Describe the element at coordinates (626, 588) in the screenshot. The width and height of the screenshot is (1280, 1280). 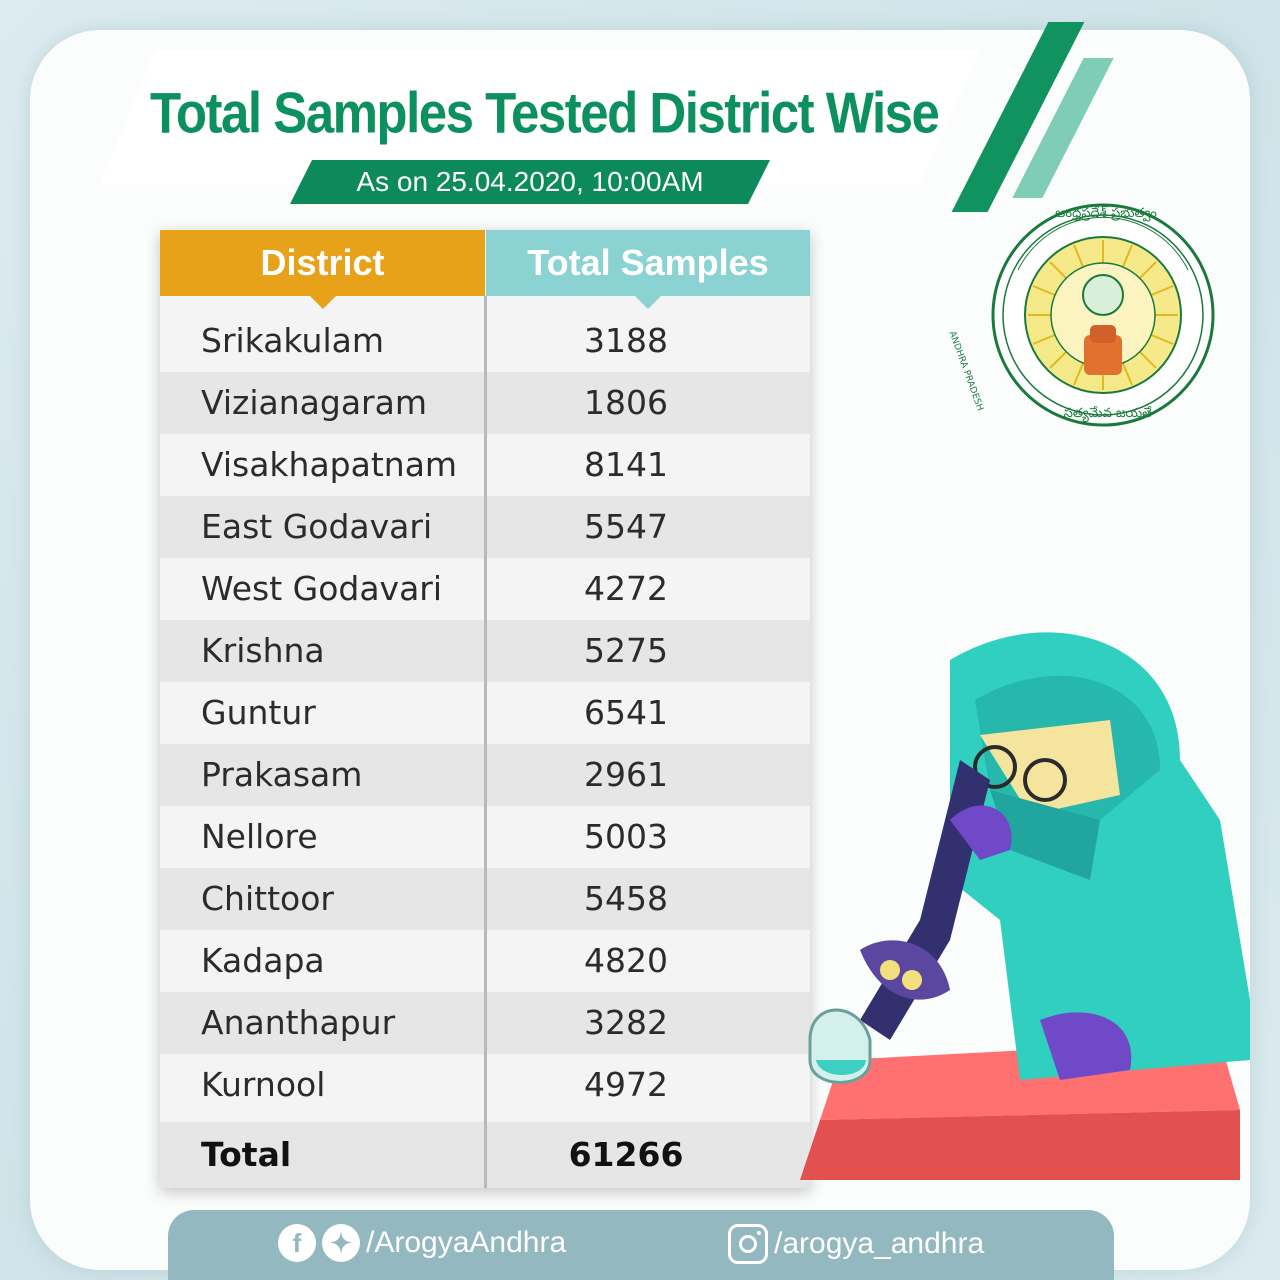
I see `samples-cell: 4272` at that location.